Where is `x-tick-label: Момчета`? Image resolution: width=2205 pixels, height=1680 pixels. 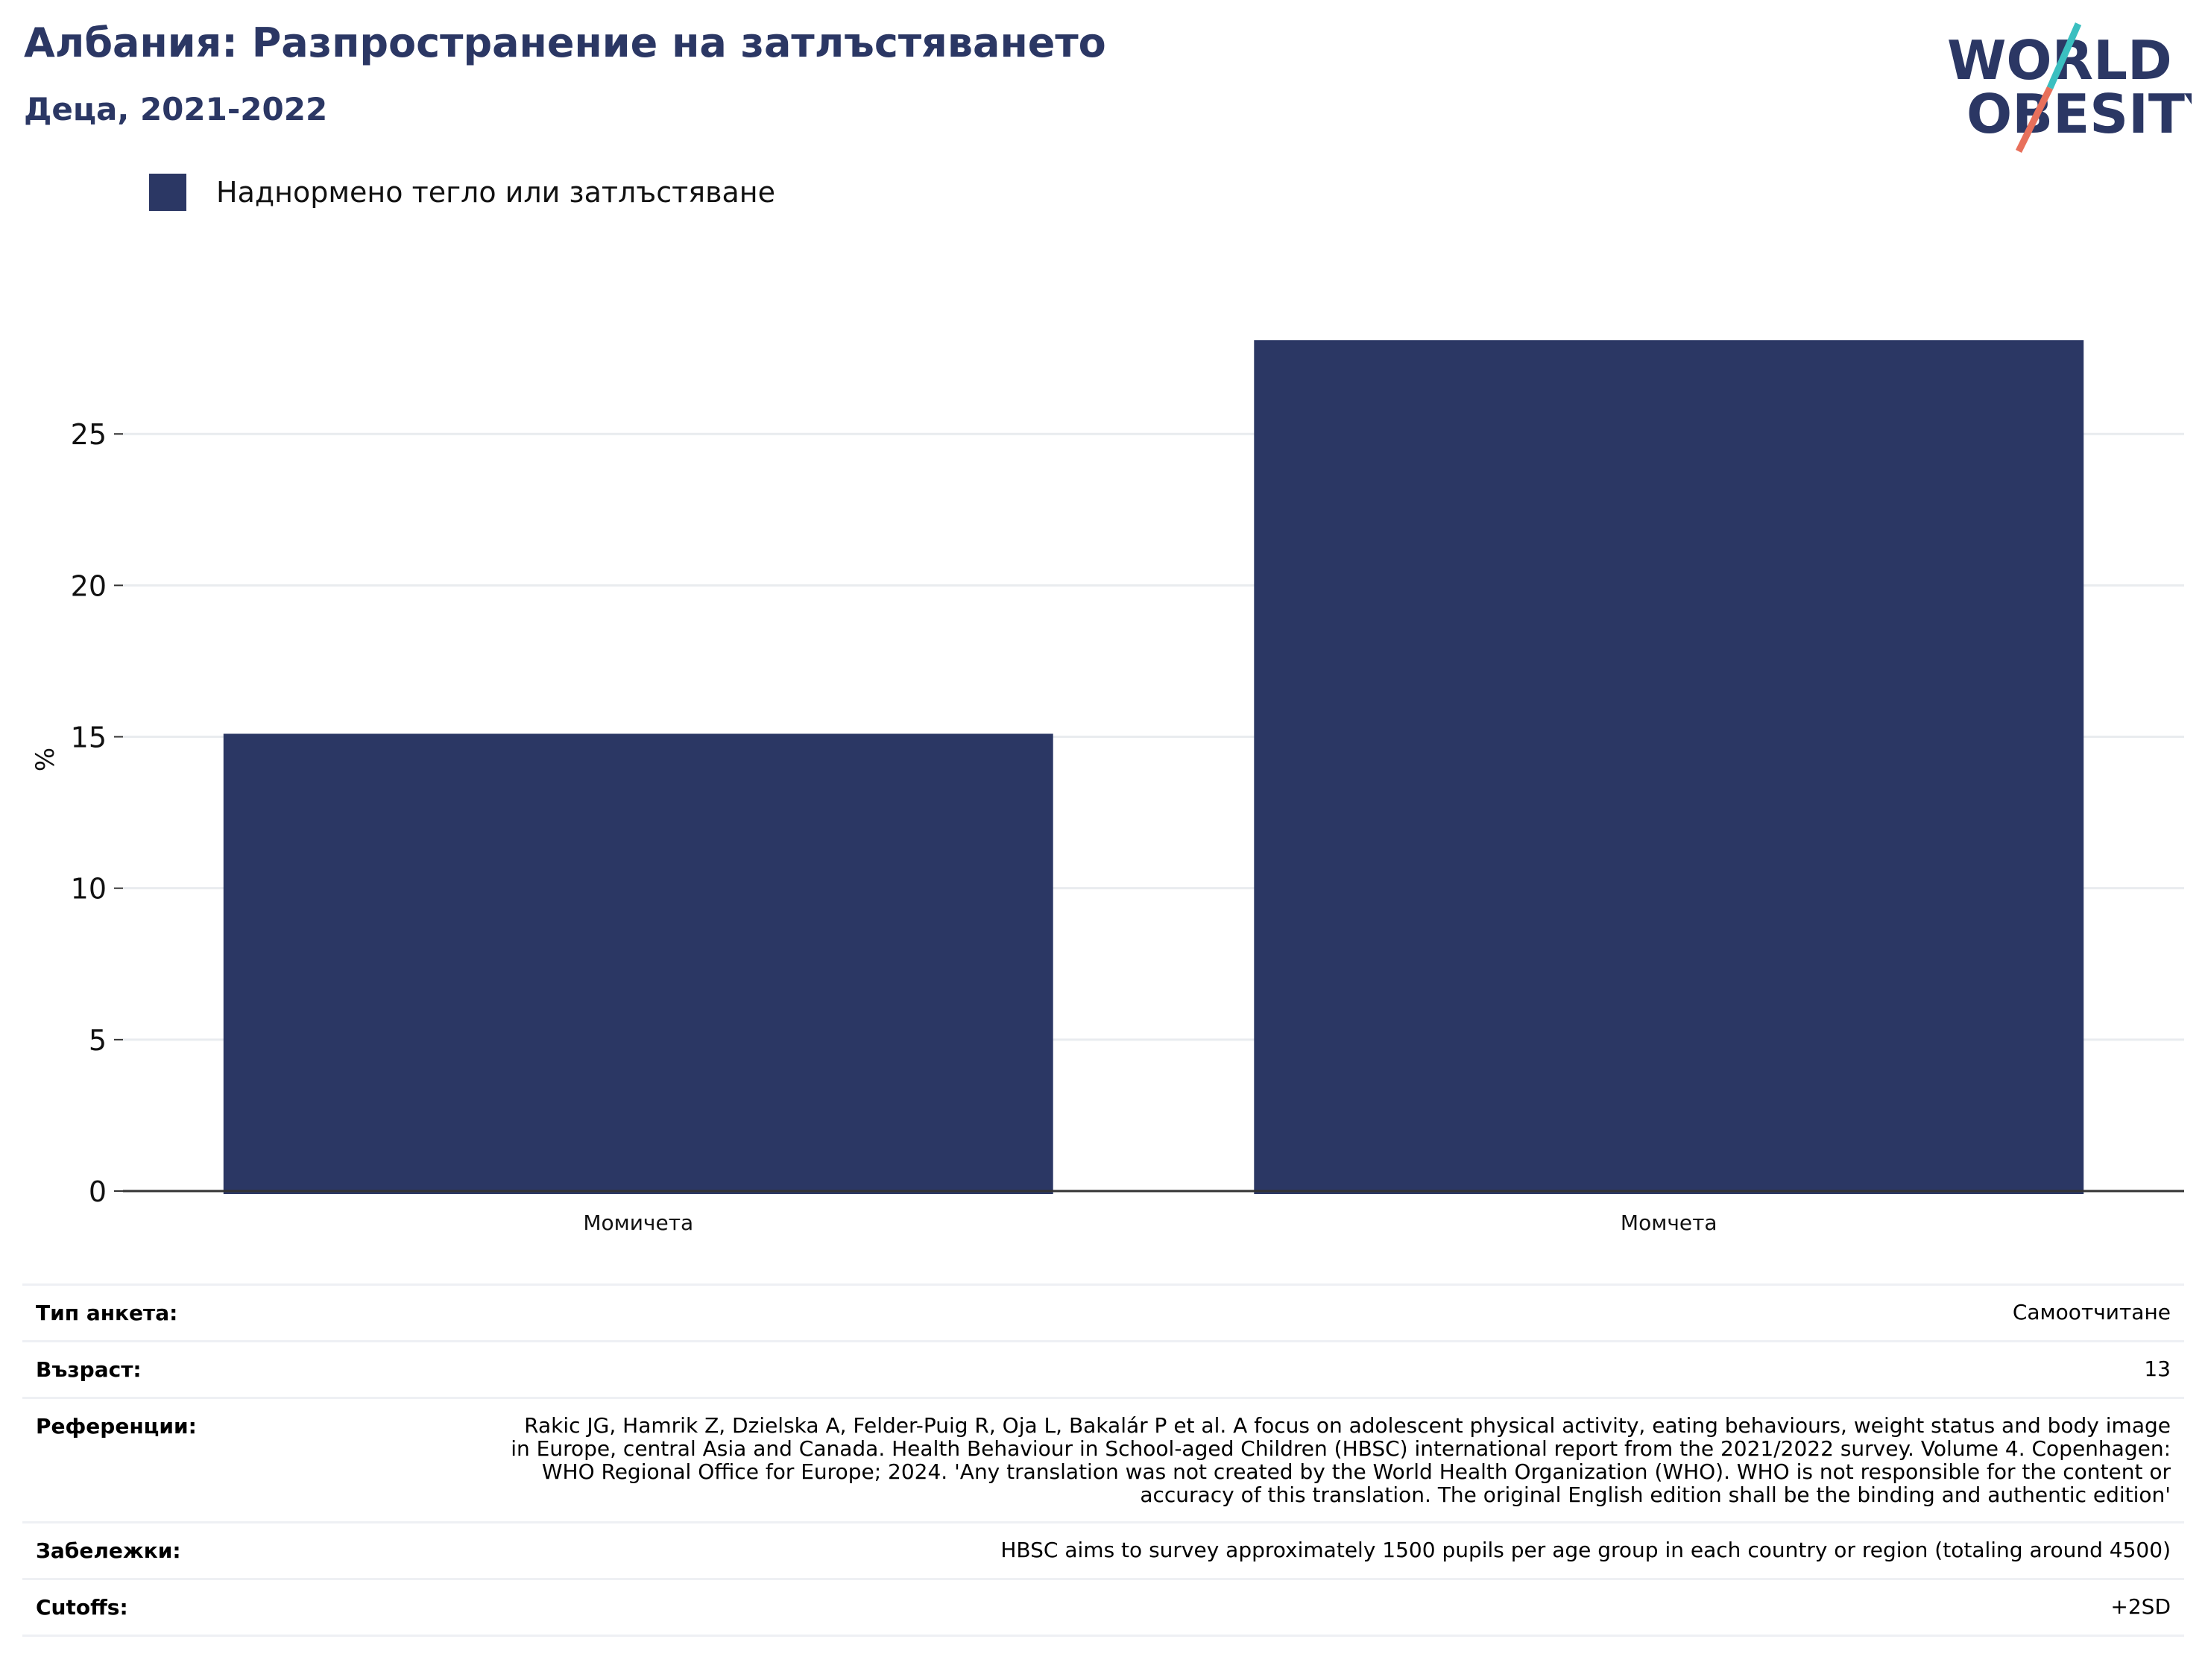 x-tick-label: Момчета is located at coordinates (1669, 1222).